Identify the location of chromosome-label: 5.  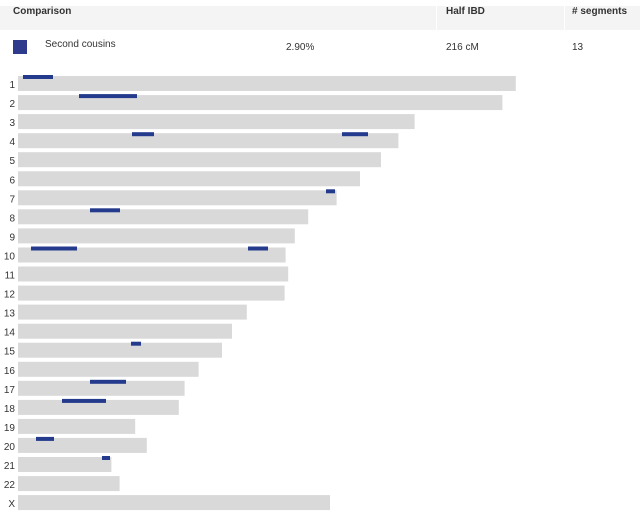
(12, 161).